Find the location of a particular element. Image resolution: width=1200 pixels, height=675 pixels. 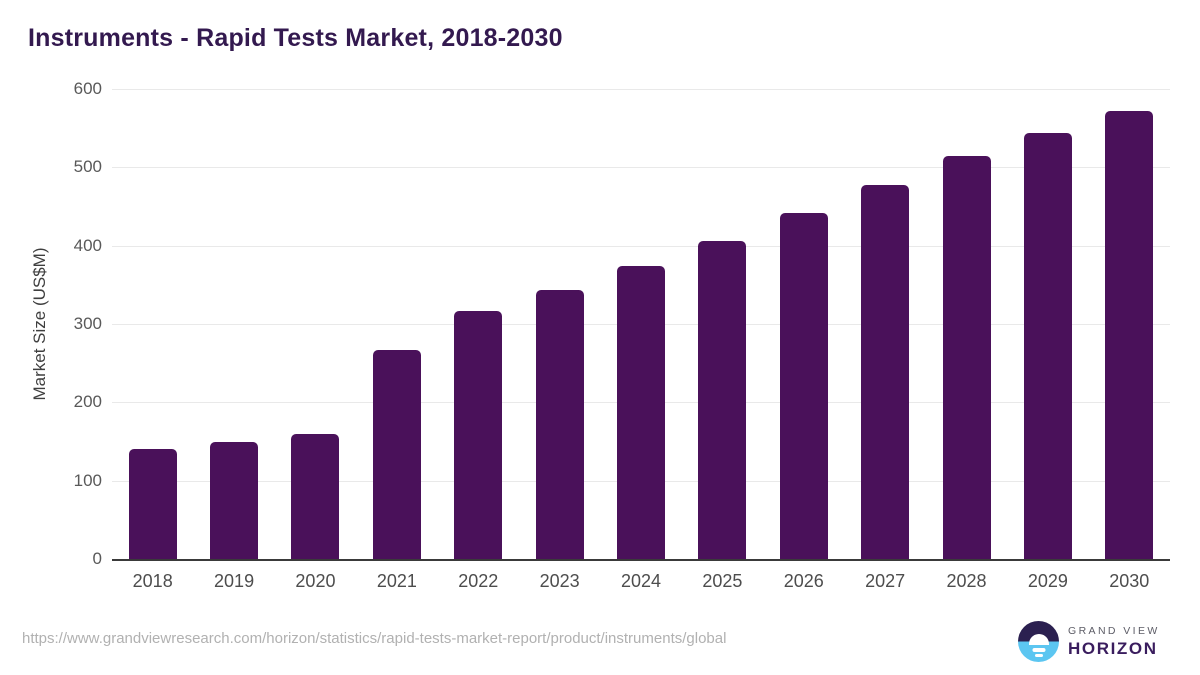

x-tick-label-2028: 2028 is located at coordinates (966, 581).